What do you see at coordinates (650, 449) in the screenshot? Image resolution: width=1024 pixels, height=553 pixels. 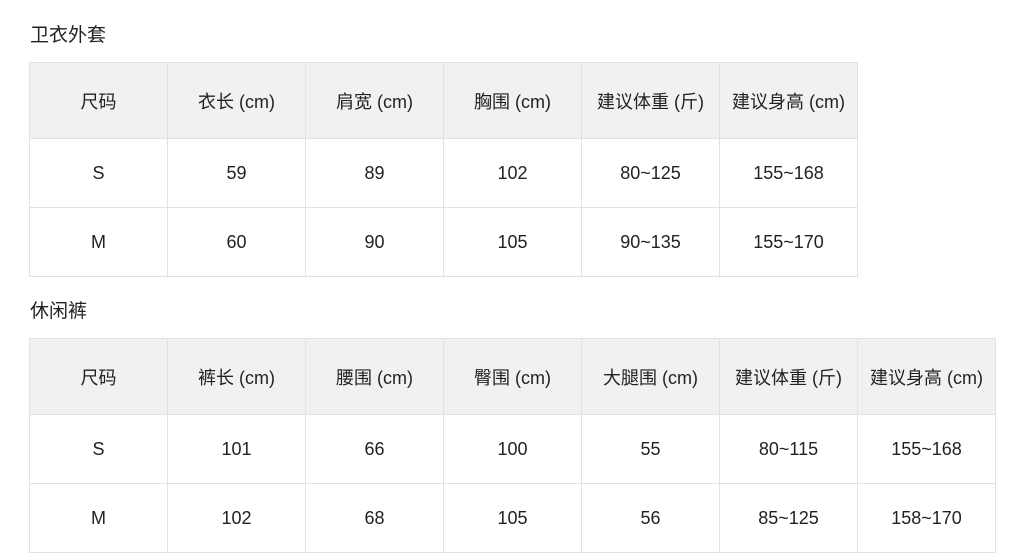 I see `value-cell: 55` at bounding box center [650, 449].